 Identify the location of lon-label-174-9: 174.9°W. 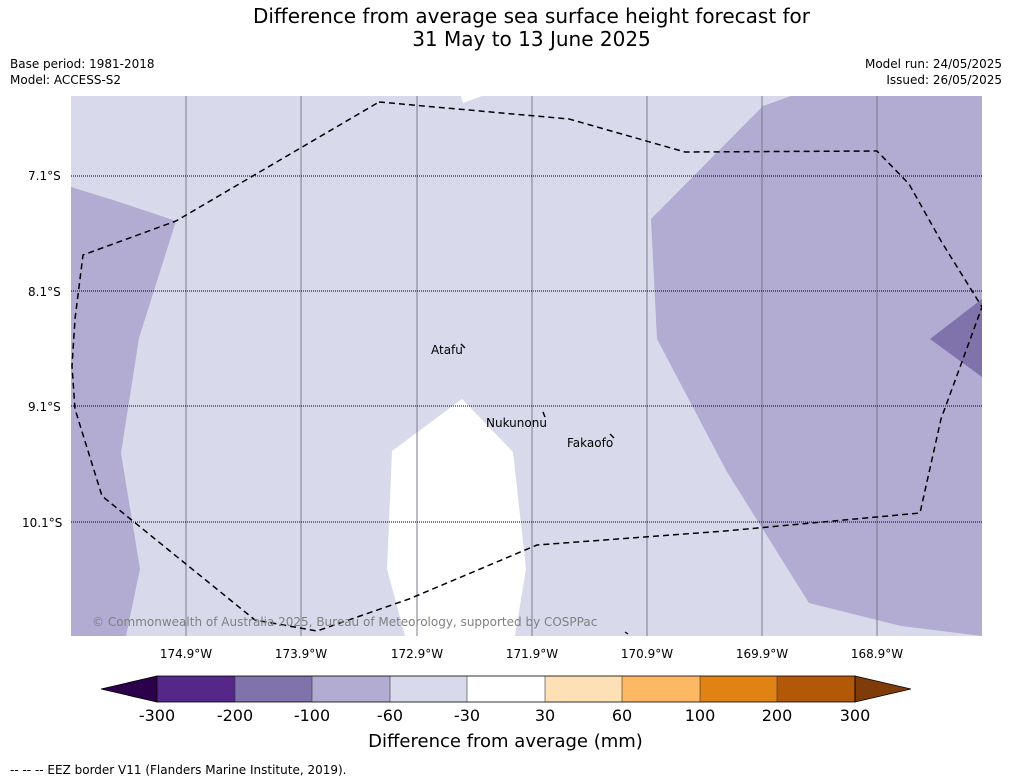
(186, 654).